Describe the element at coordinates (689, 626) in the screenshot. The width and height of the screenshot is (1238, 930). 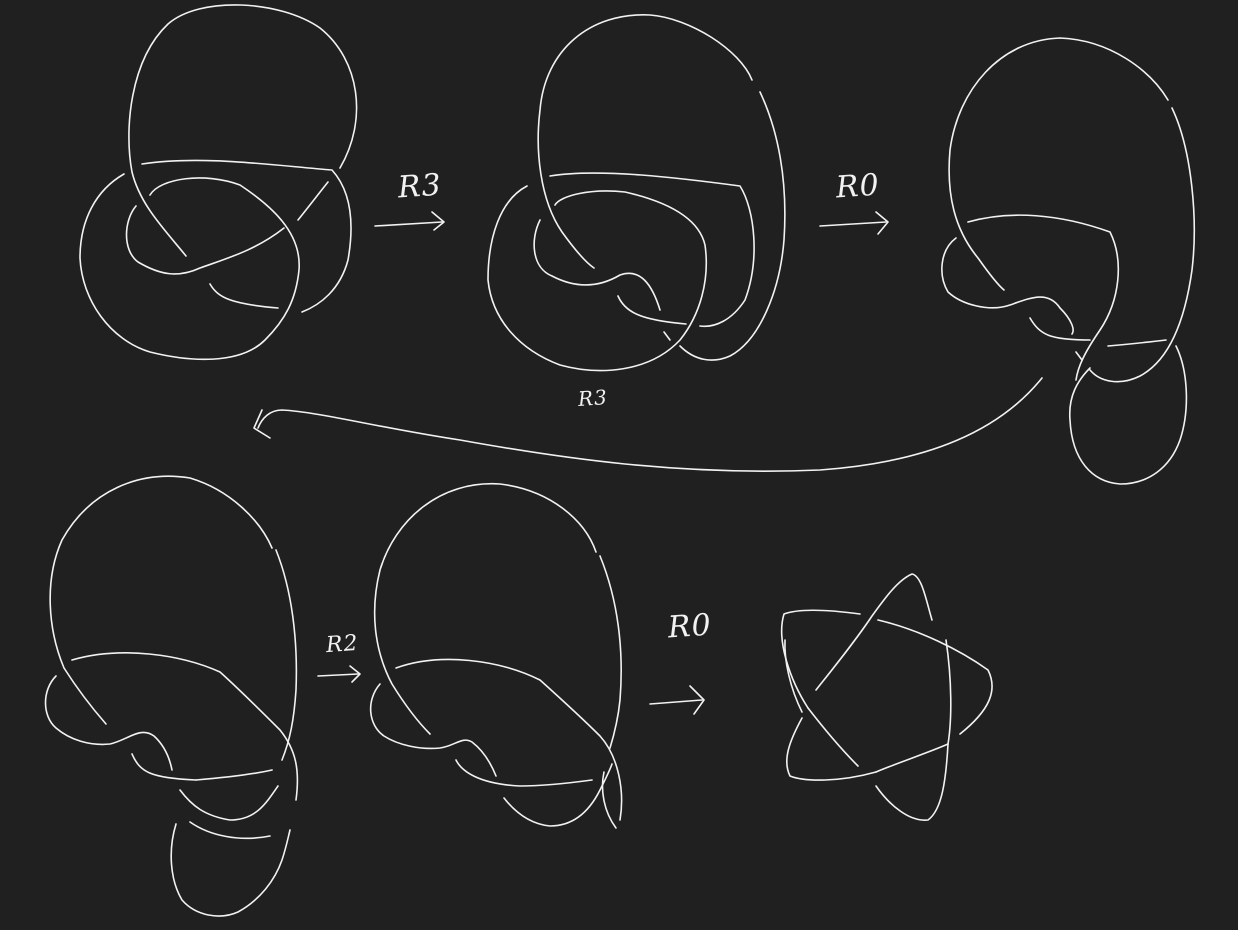
I see `move-label-5: R0` at that location.